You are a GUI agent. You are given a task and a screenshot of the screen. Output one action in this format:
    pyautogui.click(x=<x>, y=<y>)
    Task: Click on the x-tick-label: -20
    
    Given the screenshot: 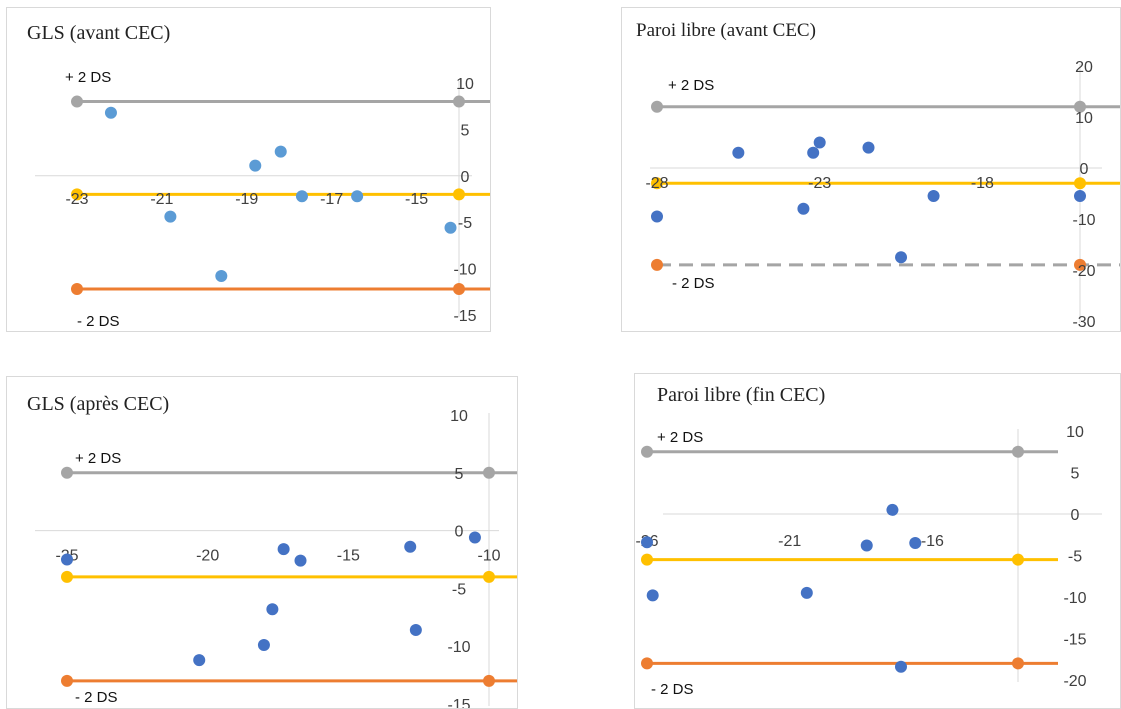 What is the action you would take?
    pyautogui.click(x=207, y=556)
    